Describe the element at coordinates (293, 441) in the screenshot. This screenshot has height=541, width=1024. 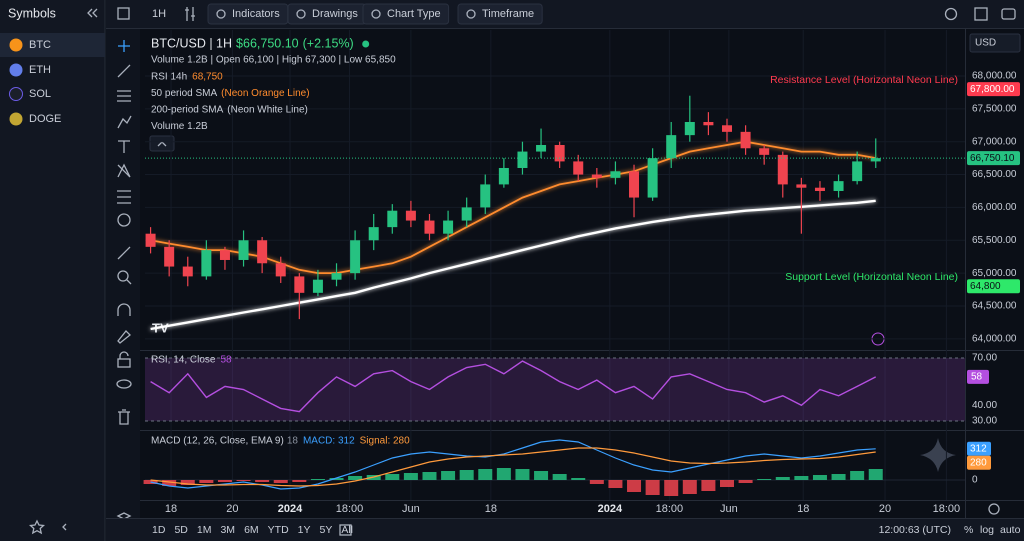
I see `macd-note: 18` at that location.